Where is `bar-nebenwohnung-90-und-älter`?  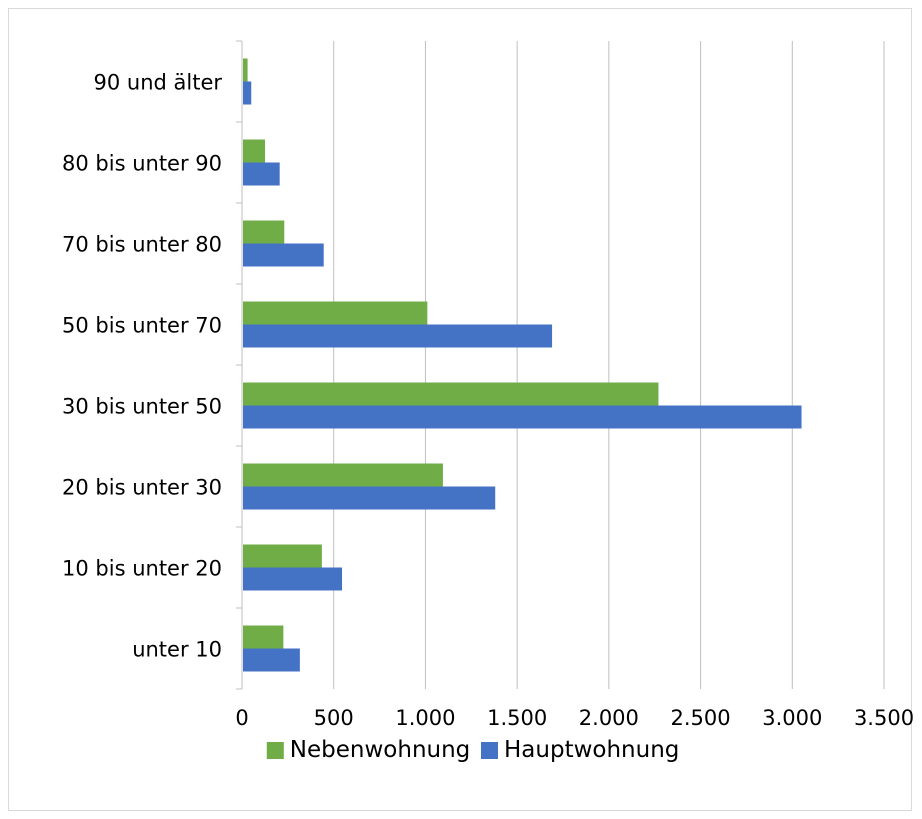
bar-nebenwohnung-90-und-älter is located at coordinates (245, 70).